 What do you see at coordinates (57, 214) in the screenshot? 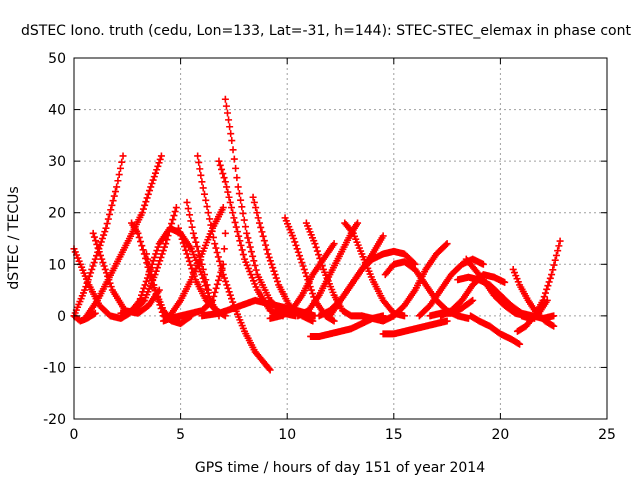
I see `y-tick-label: 20` at bounding box center [57, 214].